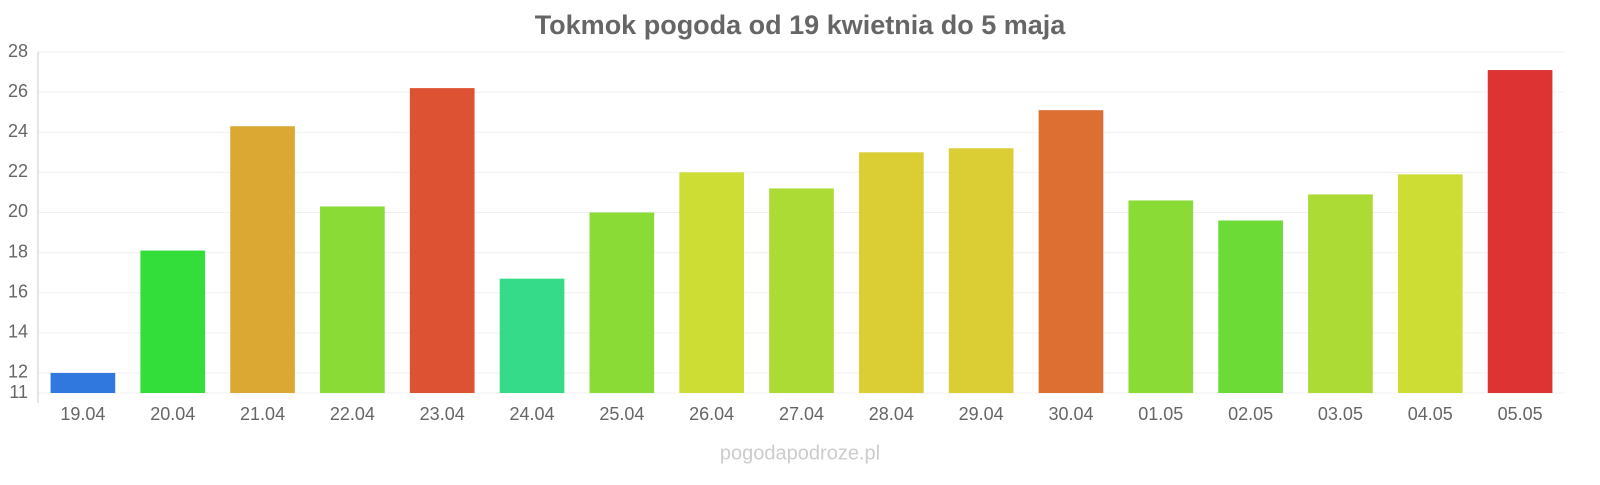  What do you see at coordinates (800, 453) in the screenshot?
I see `footer: pogodapodroze.pl` at bounding box center [800, 453].